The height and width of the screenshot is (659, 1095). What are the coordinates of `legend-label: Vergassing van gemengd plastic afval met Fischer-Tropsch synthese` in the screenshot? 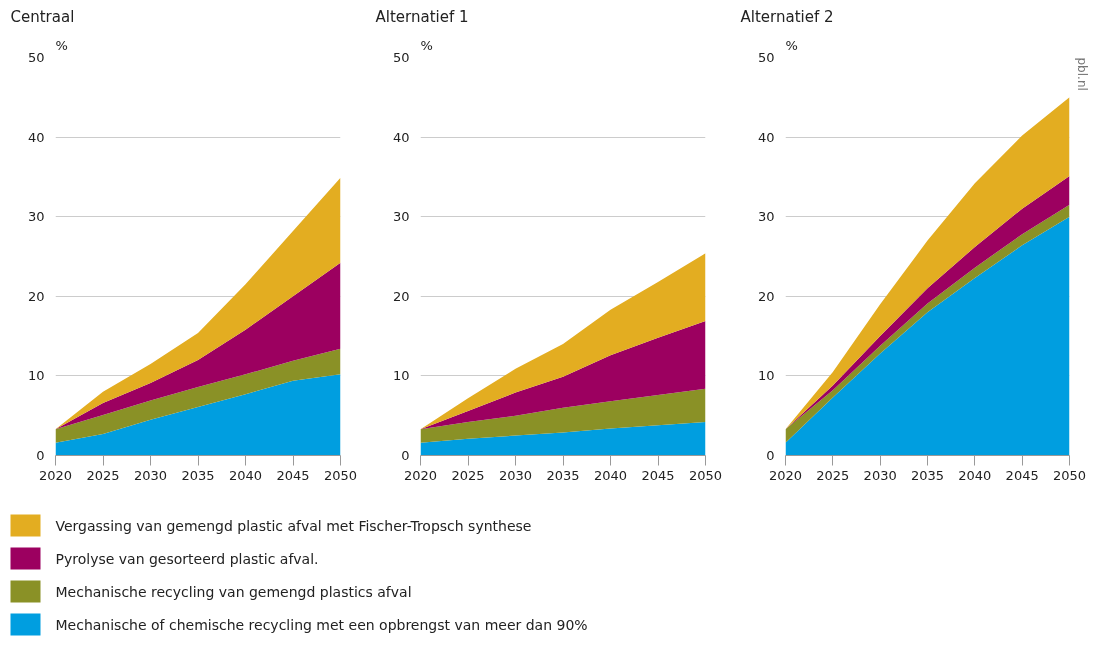 It's located at (293, 525).